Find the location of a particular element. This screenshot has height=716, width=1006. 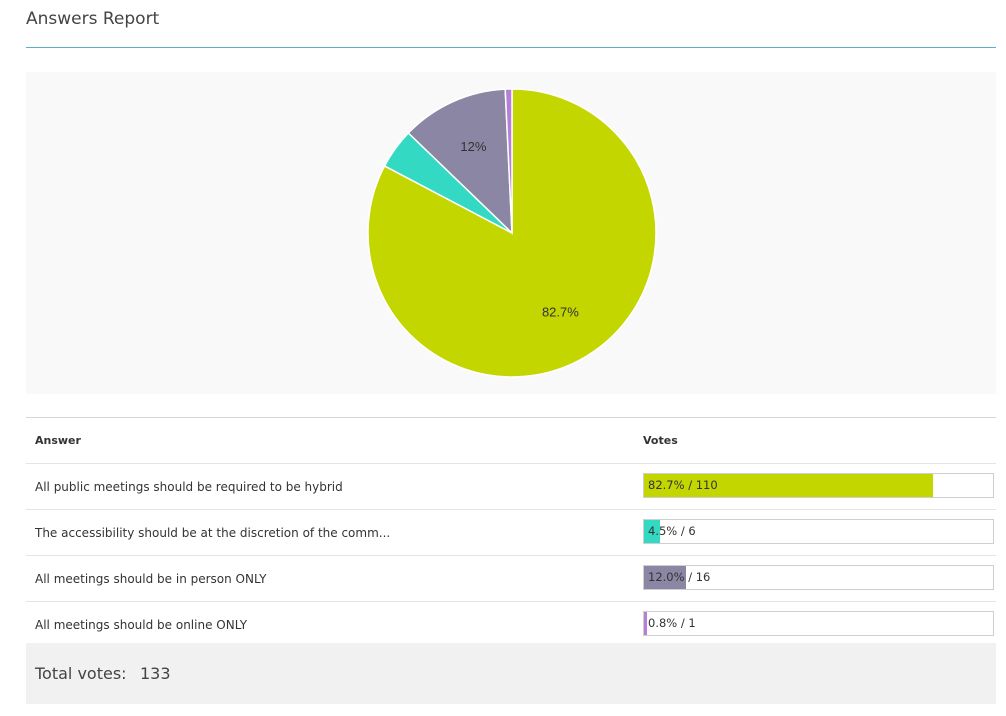

vote-count-text: 82.7% / 110 is located at coordinates (683, 485).